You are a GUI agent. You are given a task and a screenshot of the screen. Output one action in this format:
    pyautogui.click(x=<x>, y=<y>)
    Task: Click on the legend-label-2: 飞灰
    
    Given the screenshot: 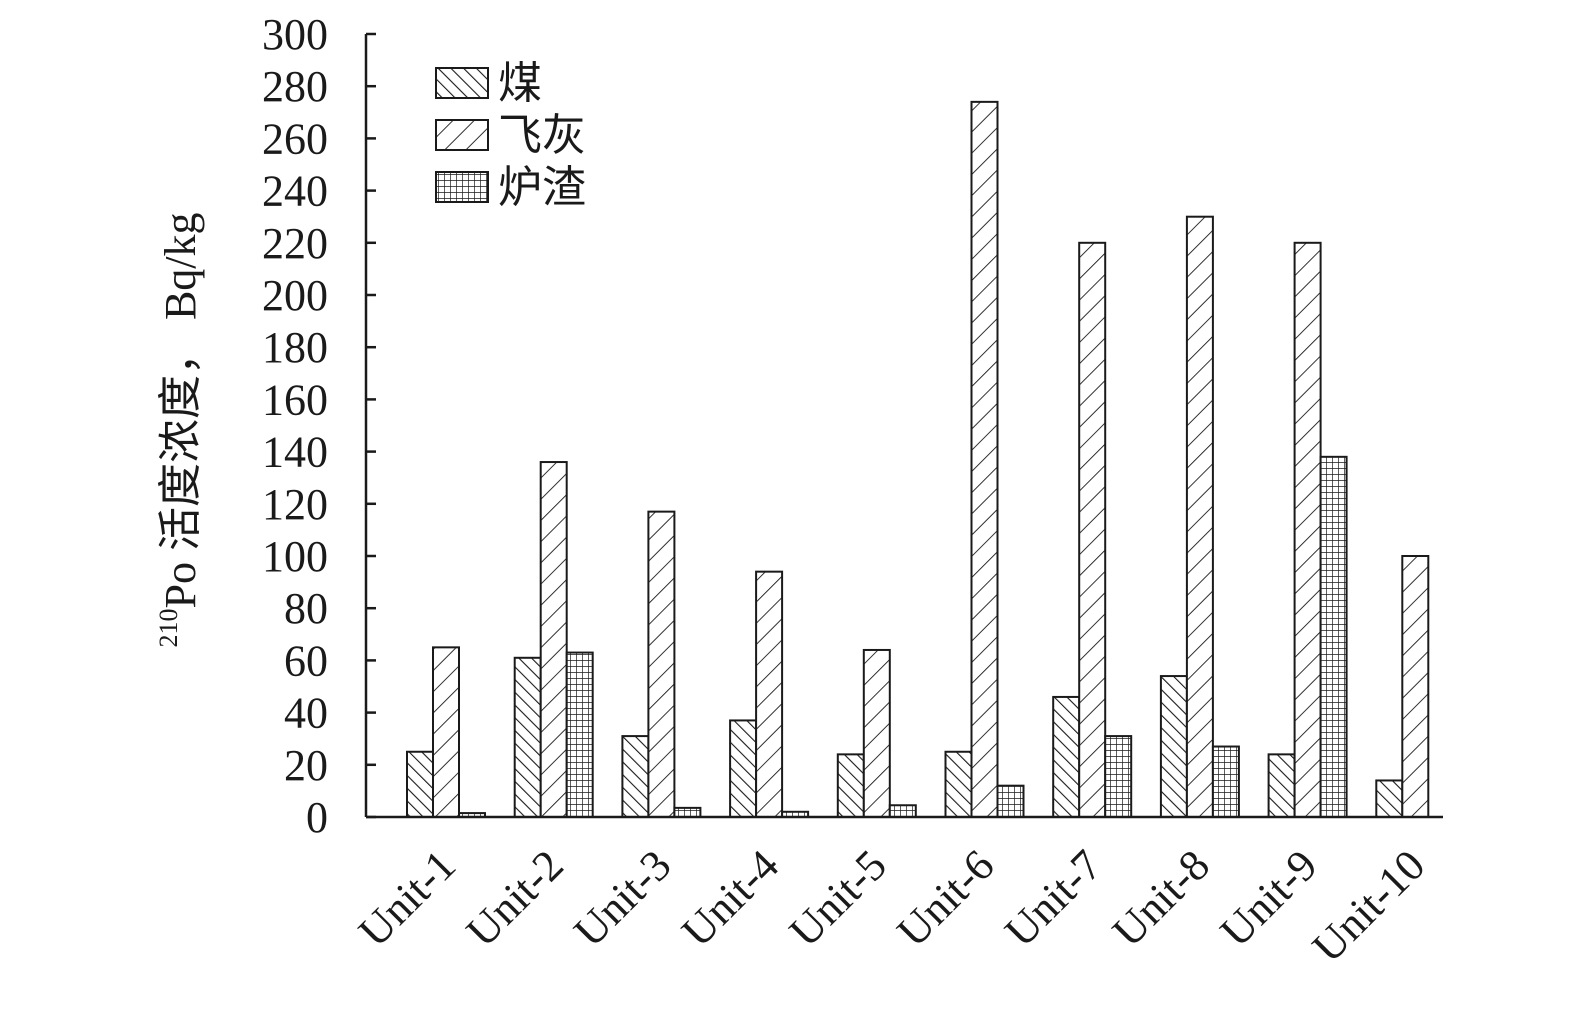 What is the action you would take?
    pyautogui.click(x=542, y=135)
    